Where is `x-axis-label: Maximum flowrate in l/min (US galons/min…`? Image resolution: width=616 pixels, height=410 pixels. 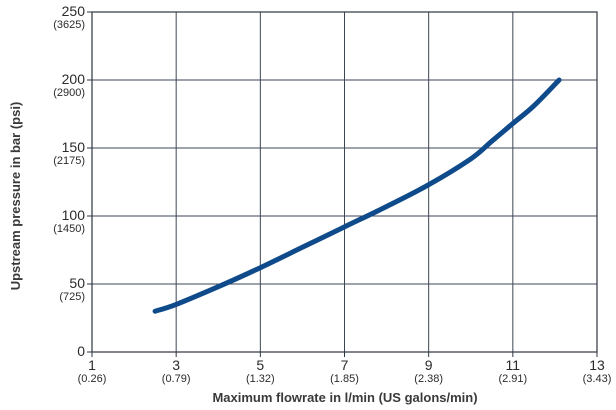 x-axis-label: Maximum flowrate in l/min (US galons/min… is located at coordinates (344, 397).